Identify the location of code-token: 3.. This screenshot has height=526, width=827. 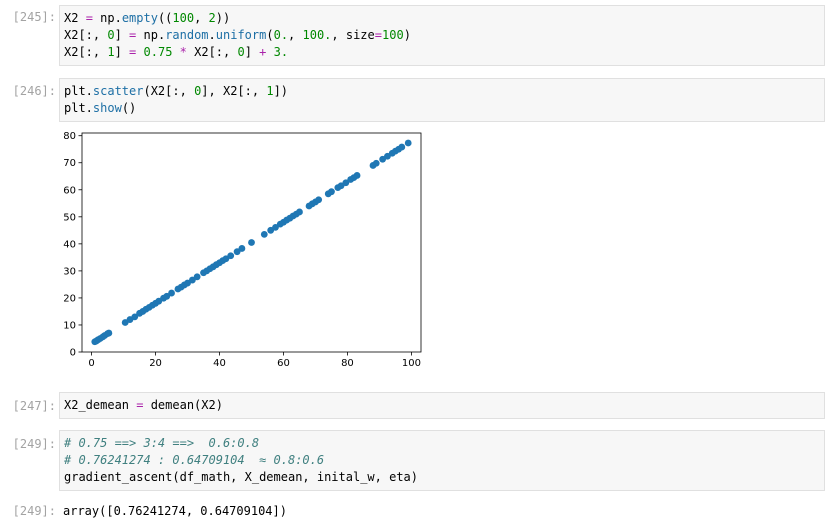
(281, 52).